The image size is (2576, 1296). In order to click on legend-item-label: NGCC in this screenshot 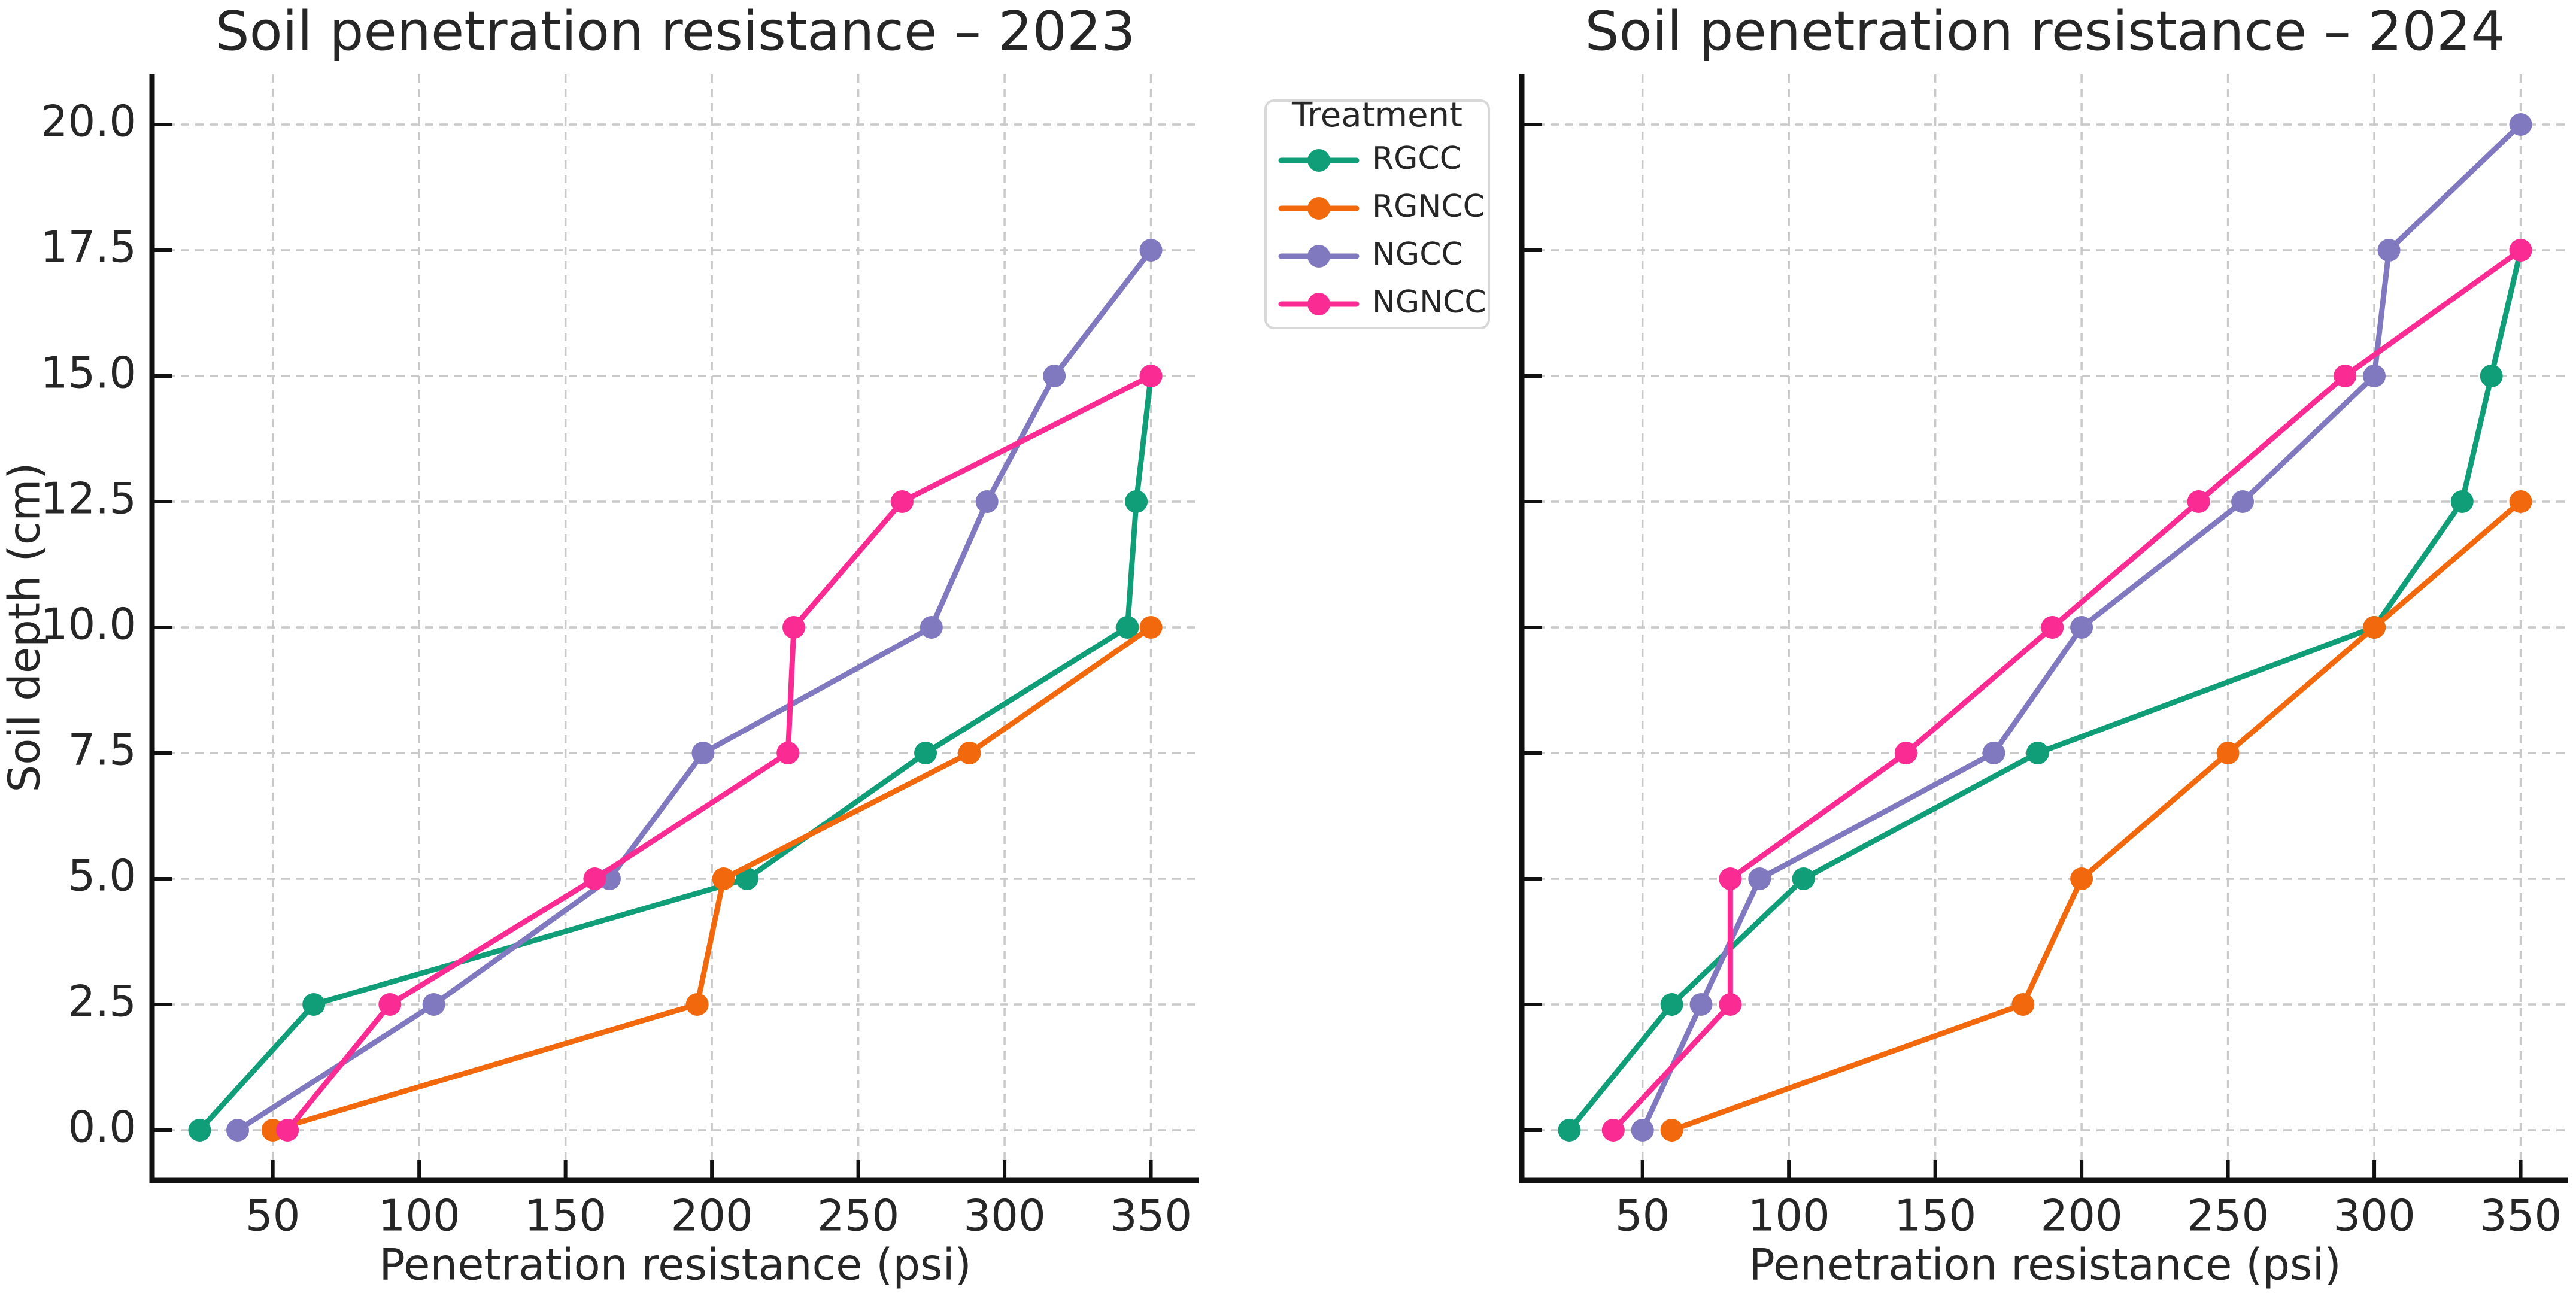, I will do `click(1417, 254)`.